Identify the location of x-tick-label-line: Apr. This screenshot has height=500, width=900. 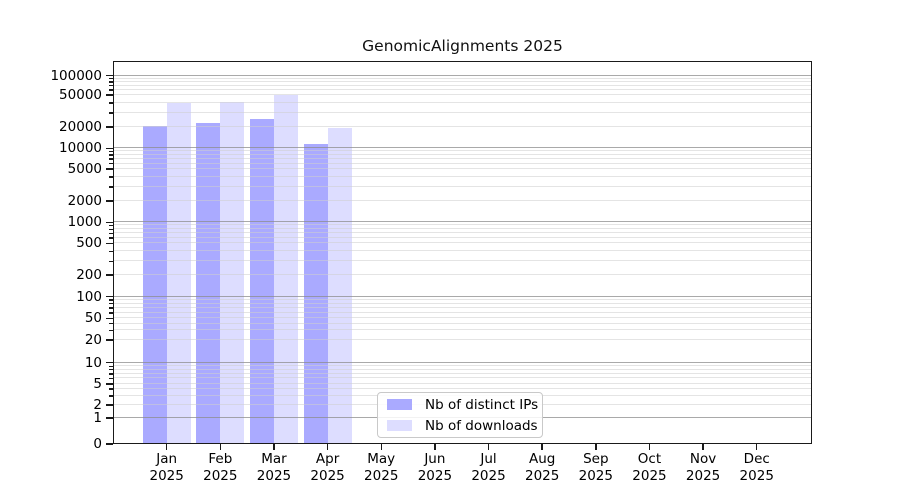
(327, 459).